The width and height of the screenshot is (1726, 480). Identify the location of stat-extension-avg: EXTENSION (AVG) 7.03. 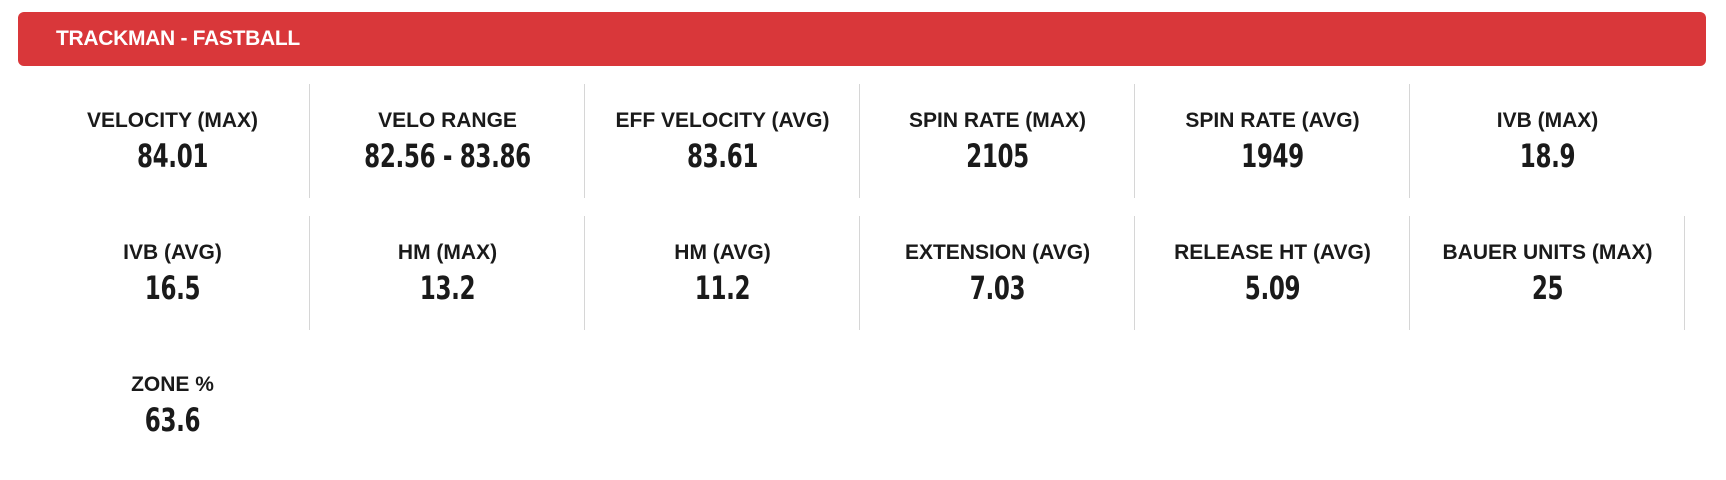
(997, 273).